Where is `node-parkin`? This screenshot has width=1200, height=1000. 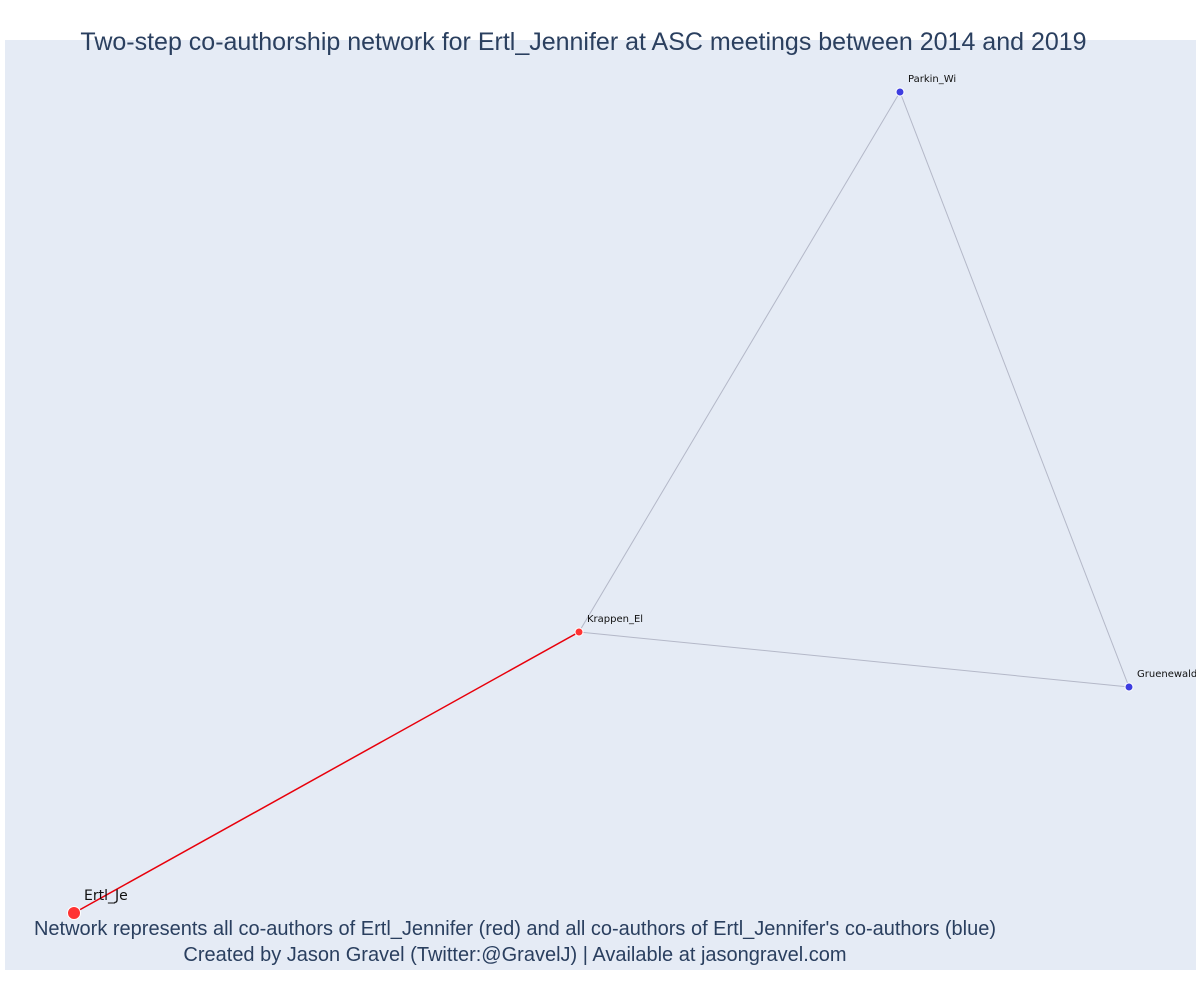 node-parkin is located at coordinates (900, 92).